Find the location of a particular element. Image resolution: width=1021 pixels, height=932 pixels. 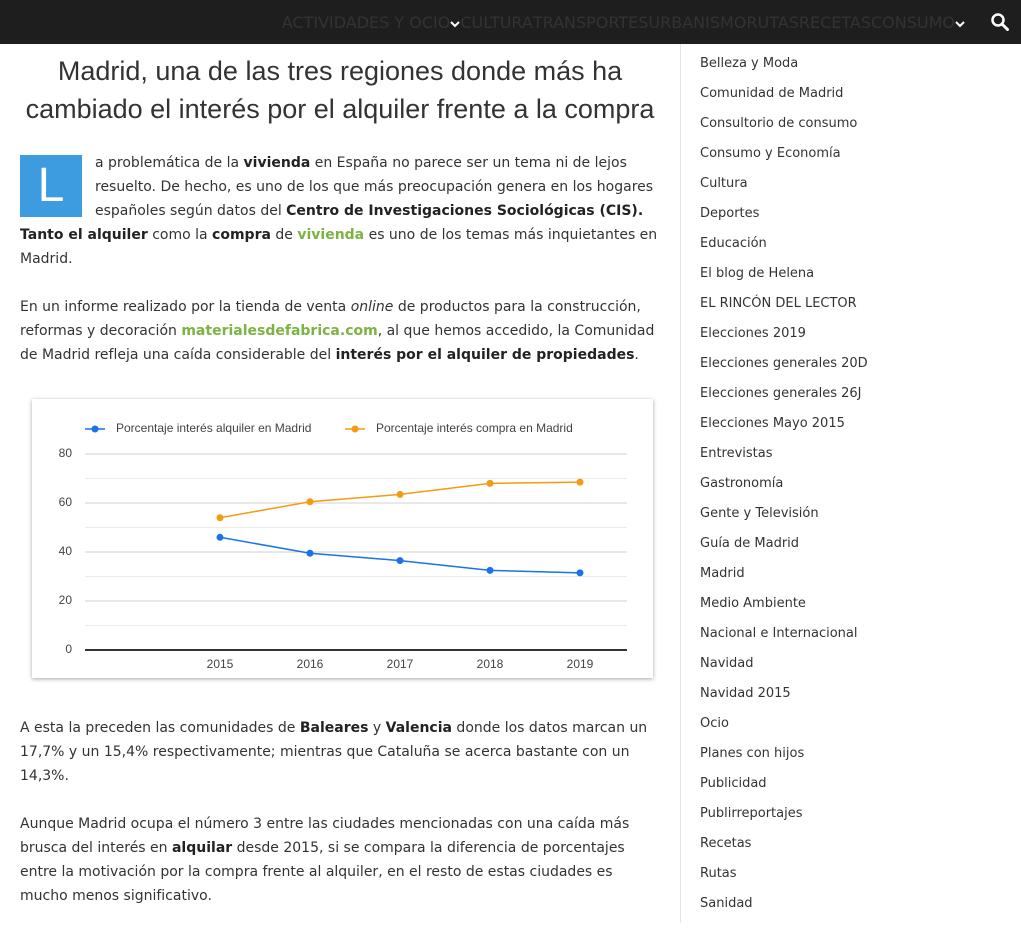

category-link: Madrid is located at coordinates (722, 573).